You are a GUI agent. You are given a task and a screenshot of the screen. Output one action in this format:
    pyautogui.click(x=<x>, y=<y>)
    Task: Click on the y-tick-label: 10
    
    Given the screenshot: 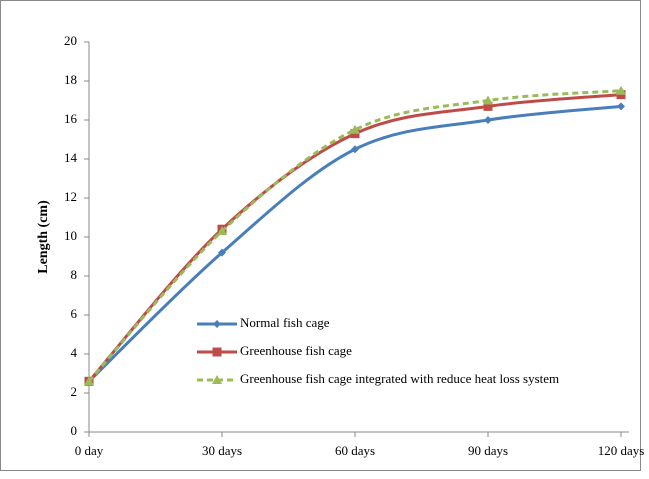 What is the action you would take?
    pyautogui.click(x=70, y=235)
    